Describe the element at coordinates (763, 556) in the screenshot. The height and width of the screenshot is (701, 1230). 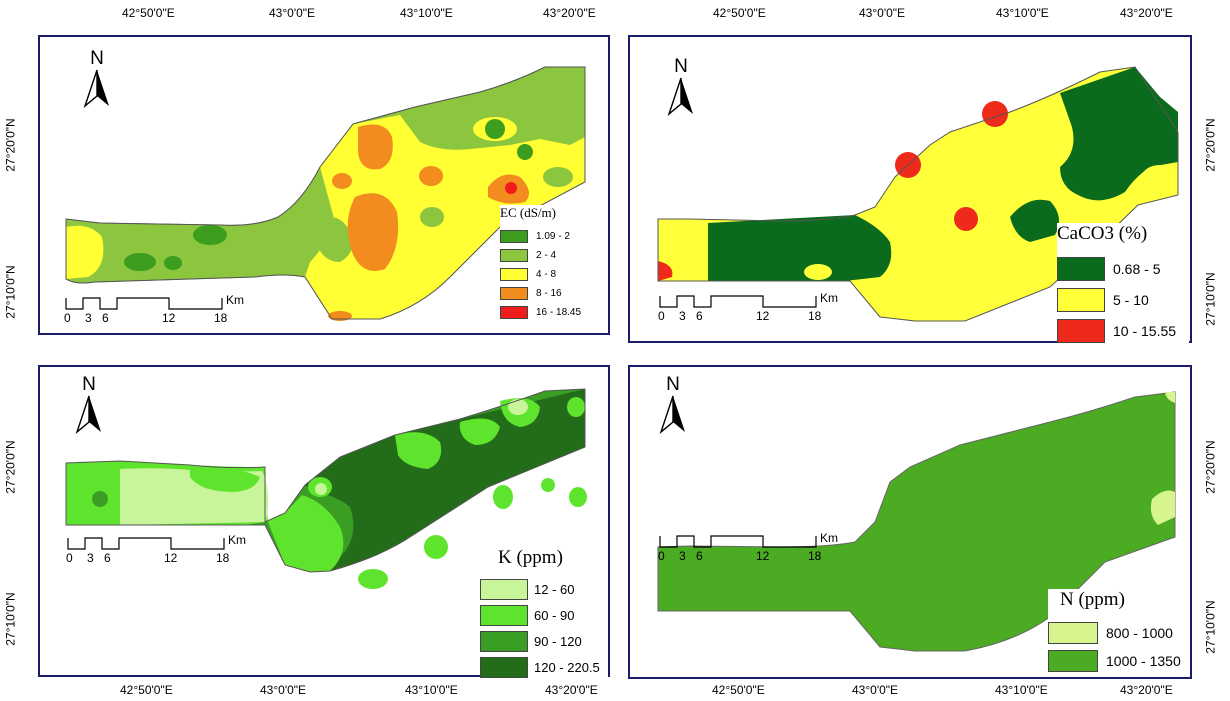
I see `scale-tick: 12` at that location.